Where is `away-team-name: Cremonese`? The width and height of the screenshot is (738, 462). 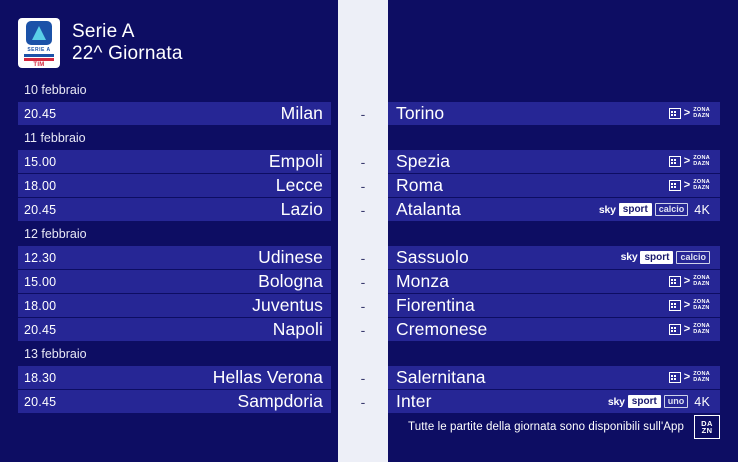 away-team-name: Cremonese is located at coordinates (442, 329).